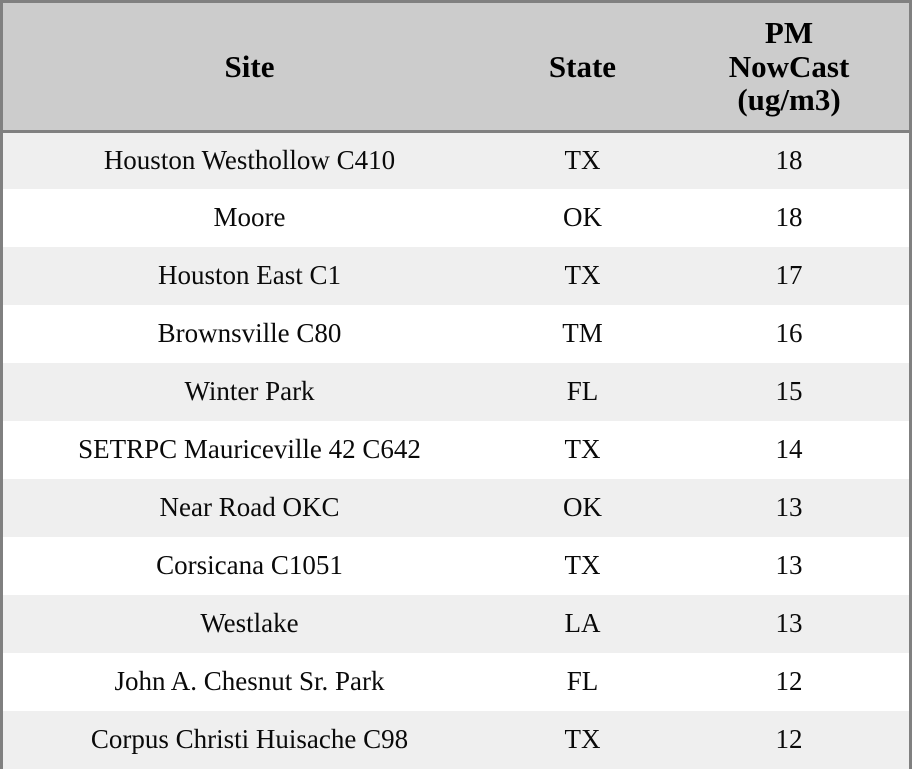  Describe the element at coordinates (789, 33) in the screenshot. I see `column-header-pm-line-1: PM` at that location.